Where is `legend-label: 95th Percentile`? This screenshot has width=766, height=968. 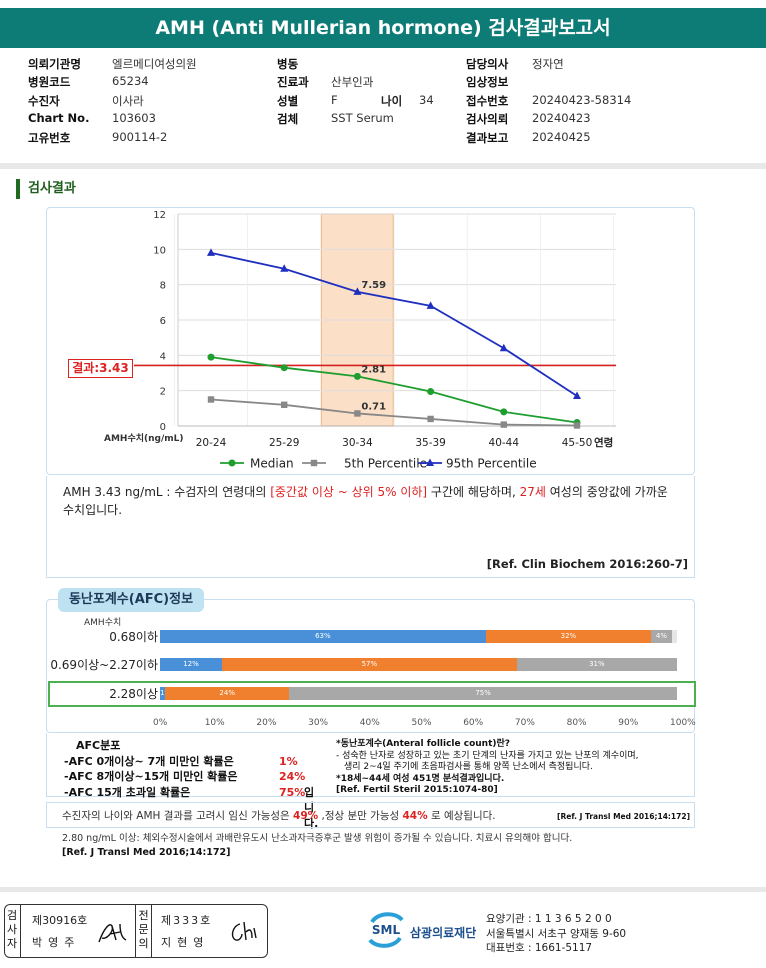
legend-label: 95th Percentile is located at coordinates (491, 464).